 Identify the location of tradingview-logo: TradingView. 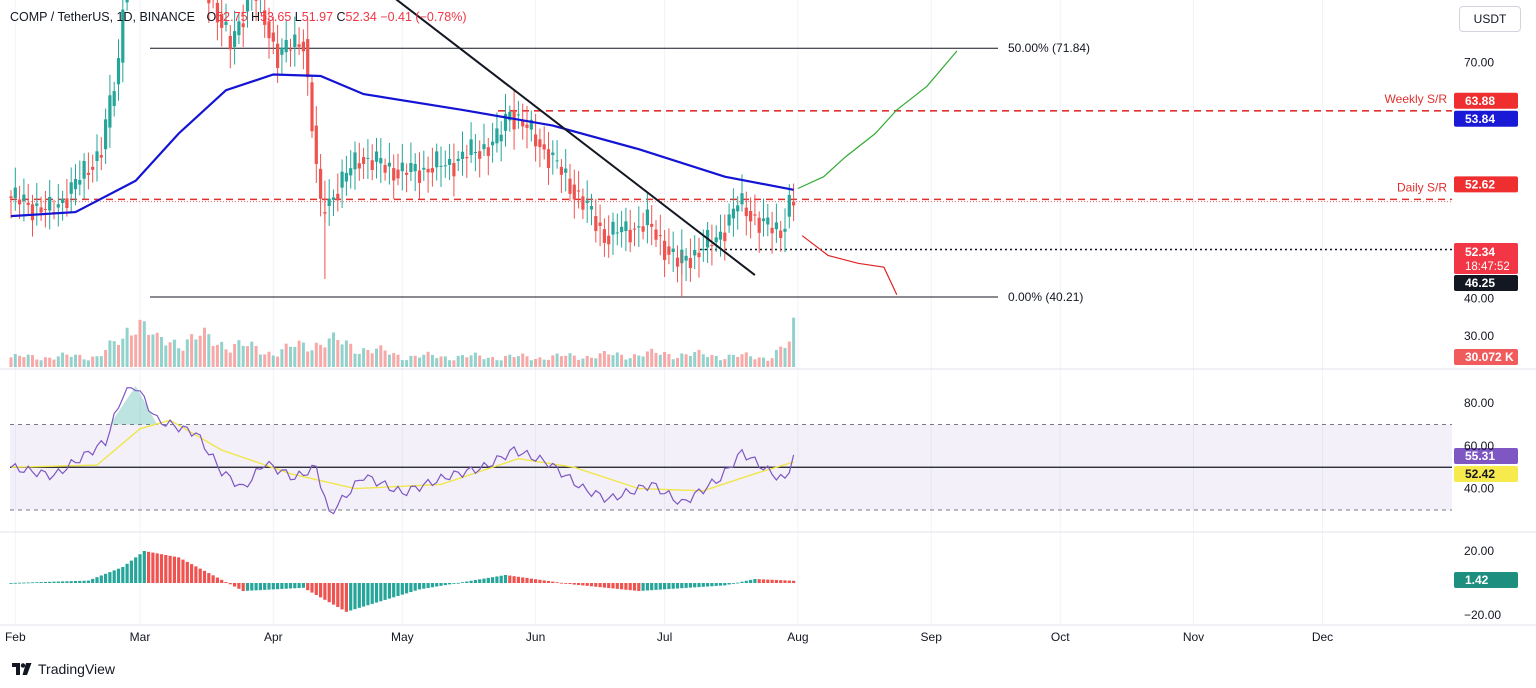
(63, 669).